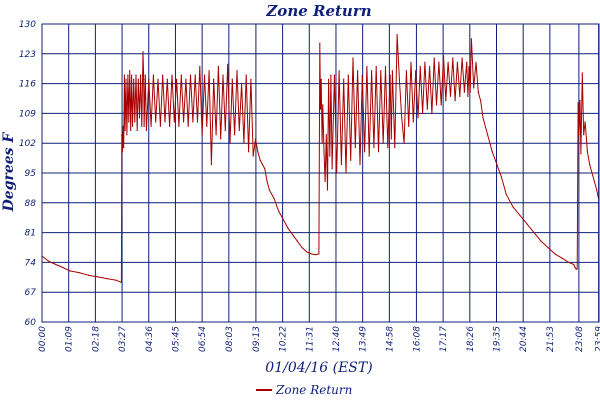  I want to click on x-tick-label: 18:26, so click(471, 339).